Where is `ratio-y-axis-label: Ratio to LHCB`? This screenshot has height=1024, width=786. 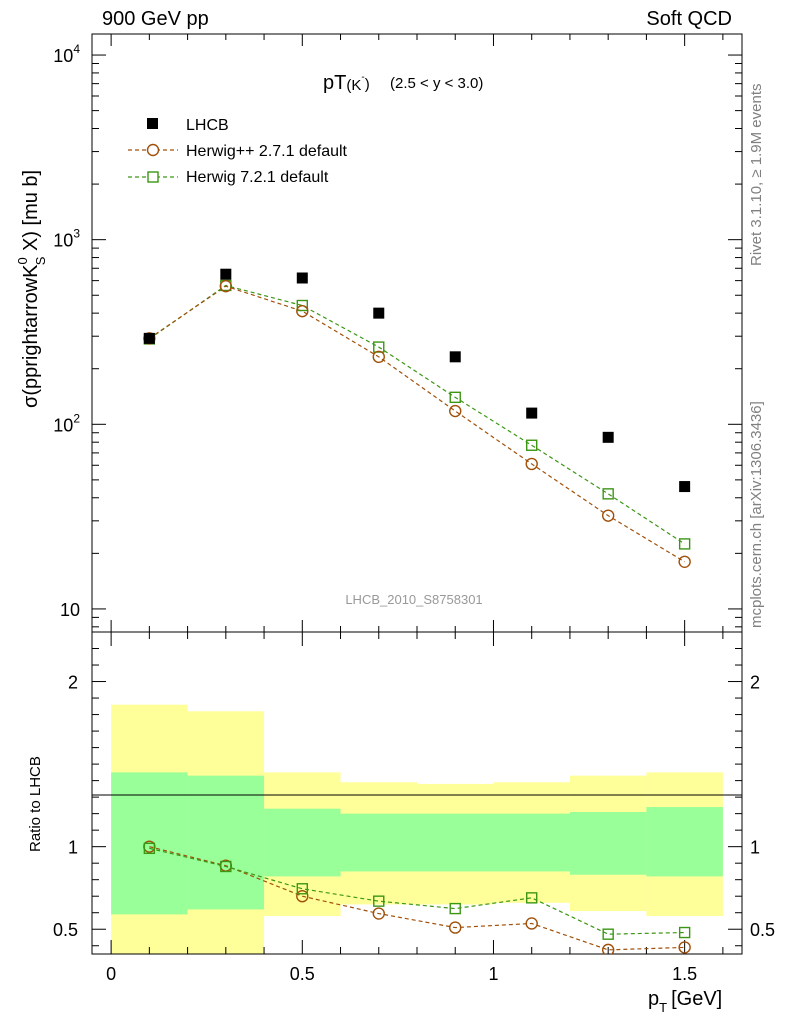
ratio-y-axis-label: Ratio to LHCB is located at coordinates (35, 804).